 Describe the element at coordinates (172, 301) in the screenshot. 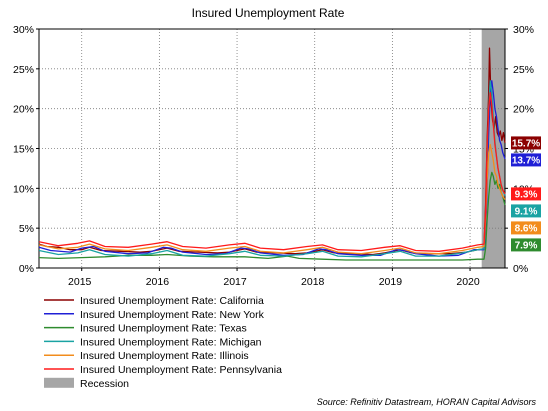

I see `legend-label: Insured Unemployment Rate: California` at that location.